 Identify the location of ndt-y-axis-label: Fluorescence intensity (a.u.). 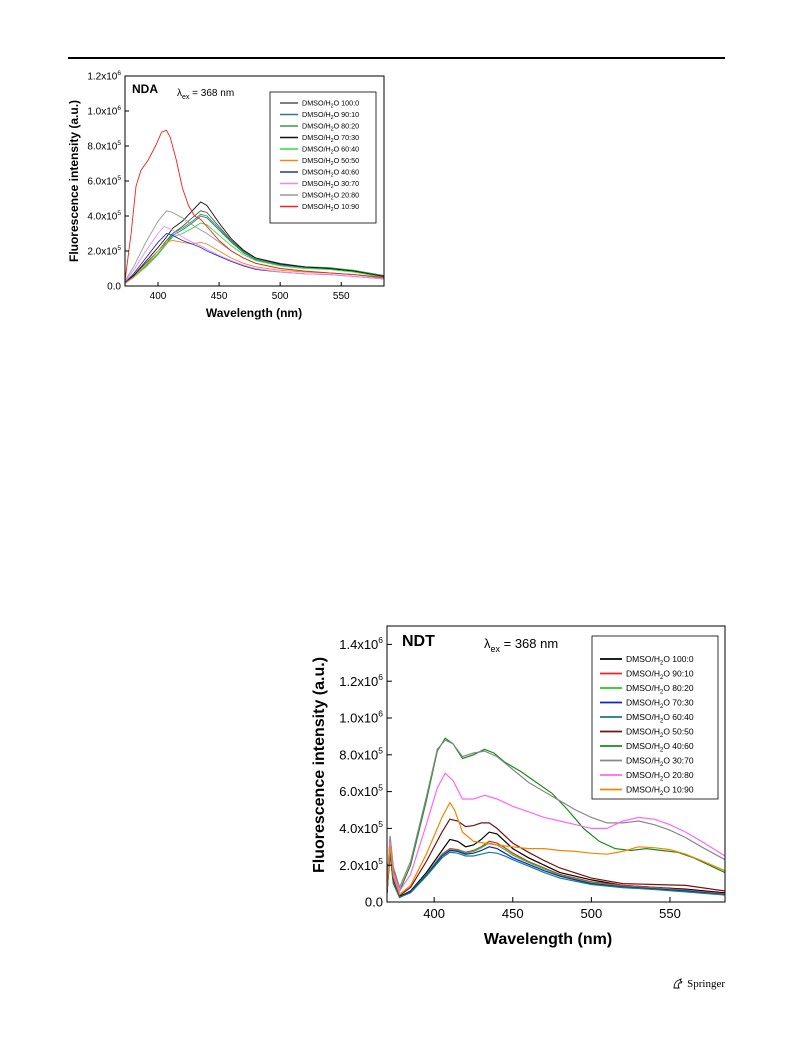
(319, 765).